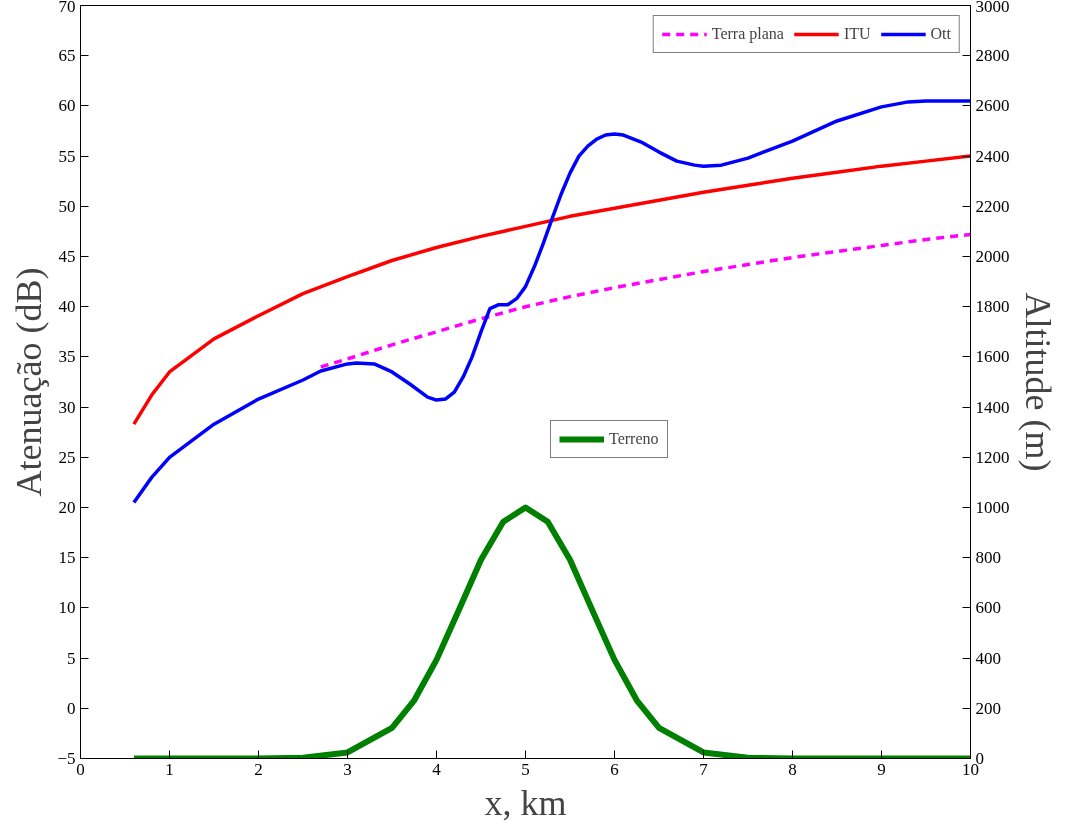 This screenshot has width=1071, height=833. Describe the element at coordinates (881, 769) in the screenshot. I see `x-tick-label: 9` at that location.